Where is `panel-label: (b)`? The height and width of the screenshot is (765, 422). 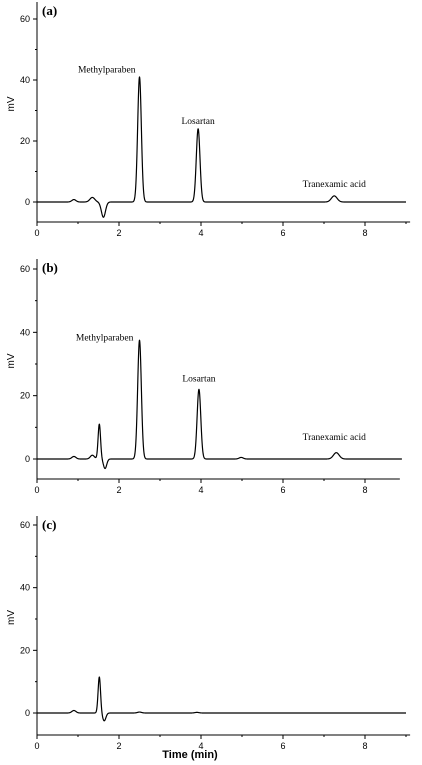 panel-label: (b) is located at coordinates (50, 267).